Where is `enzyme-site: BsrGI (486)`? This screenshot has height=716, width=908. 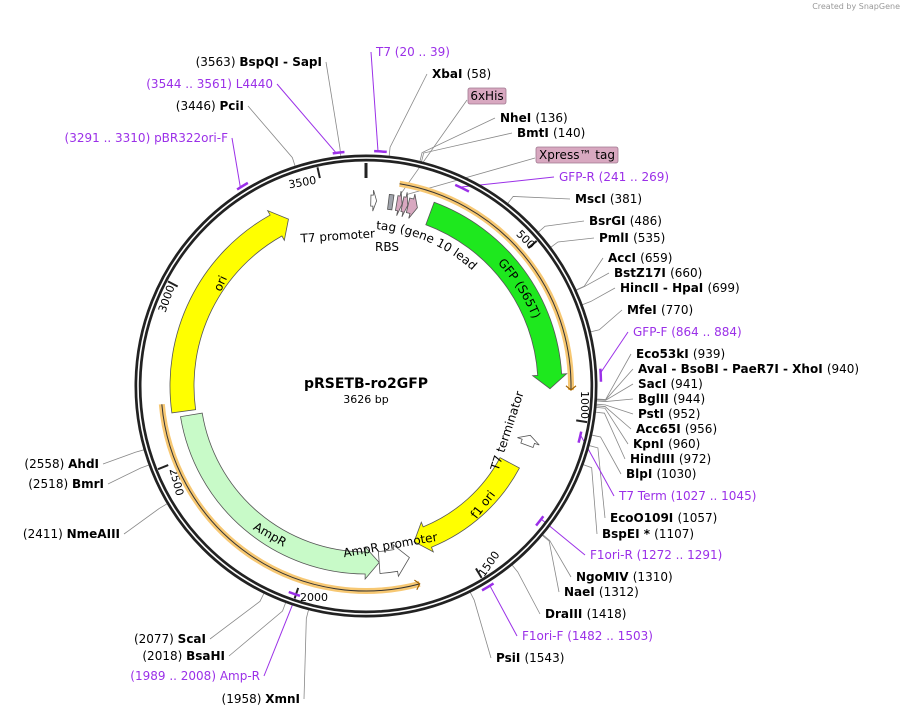
enzyme-site: BsrGI (486) is located at coordinates (625, 221).